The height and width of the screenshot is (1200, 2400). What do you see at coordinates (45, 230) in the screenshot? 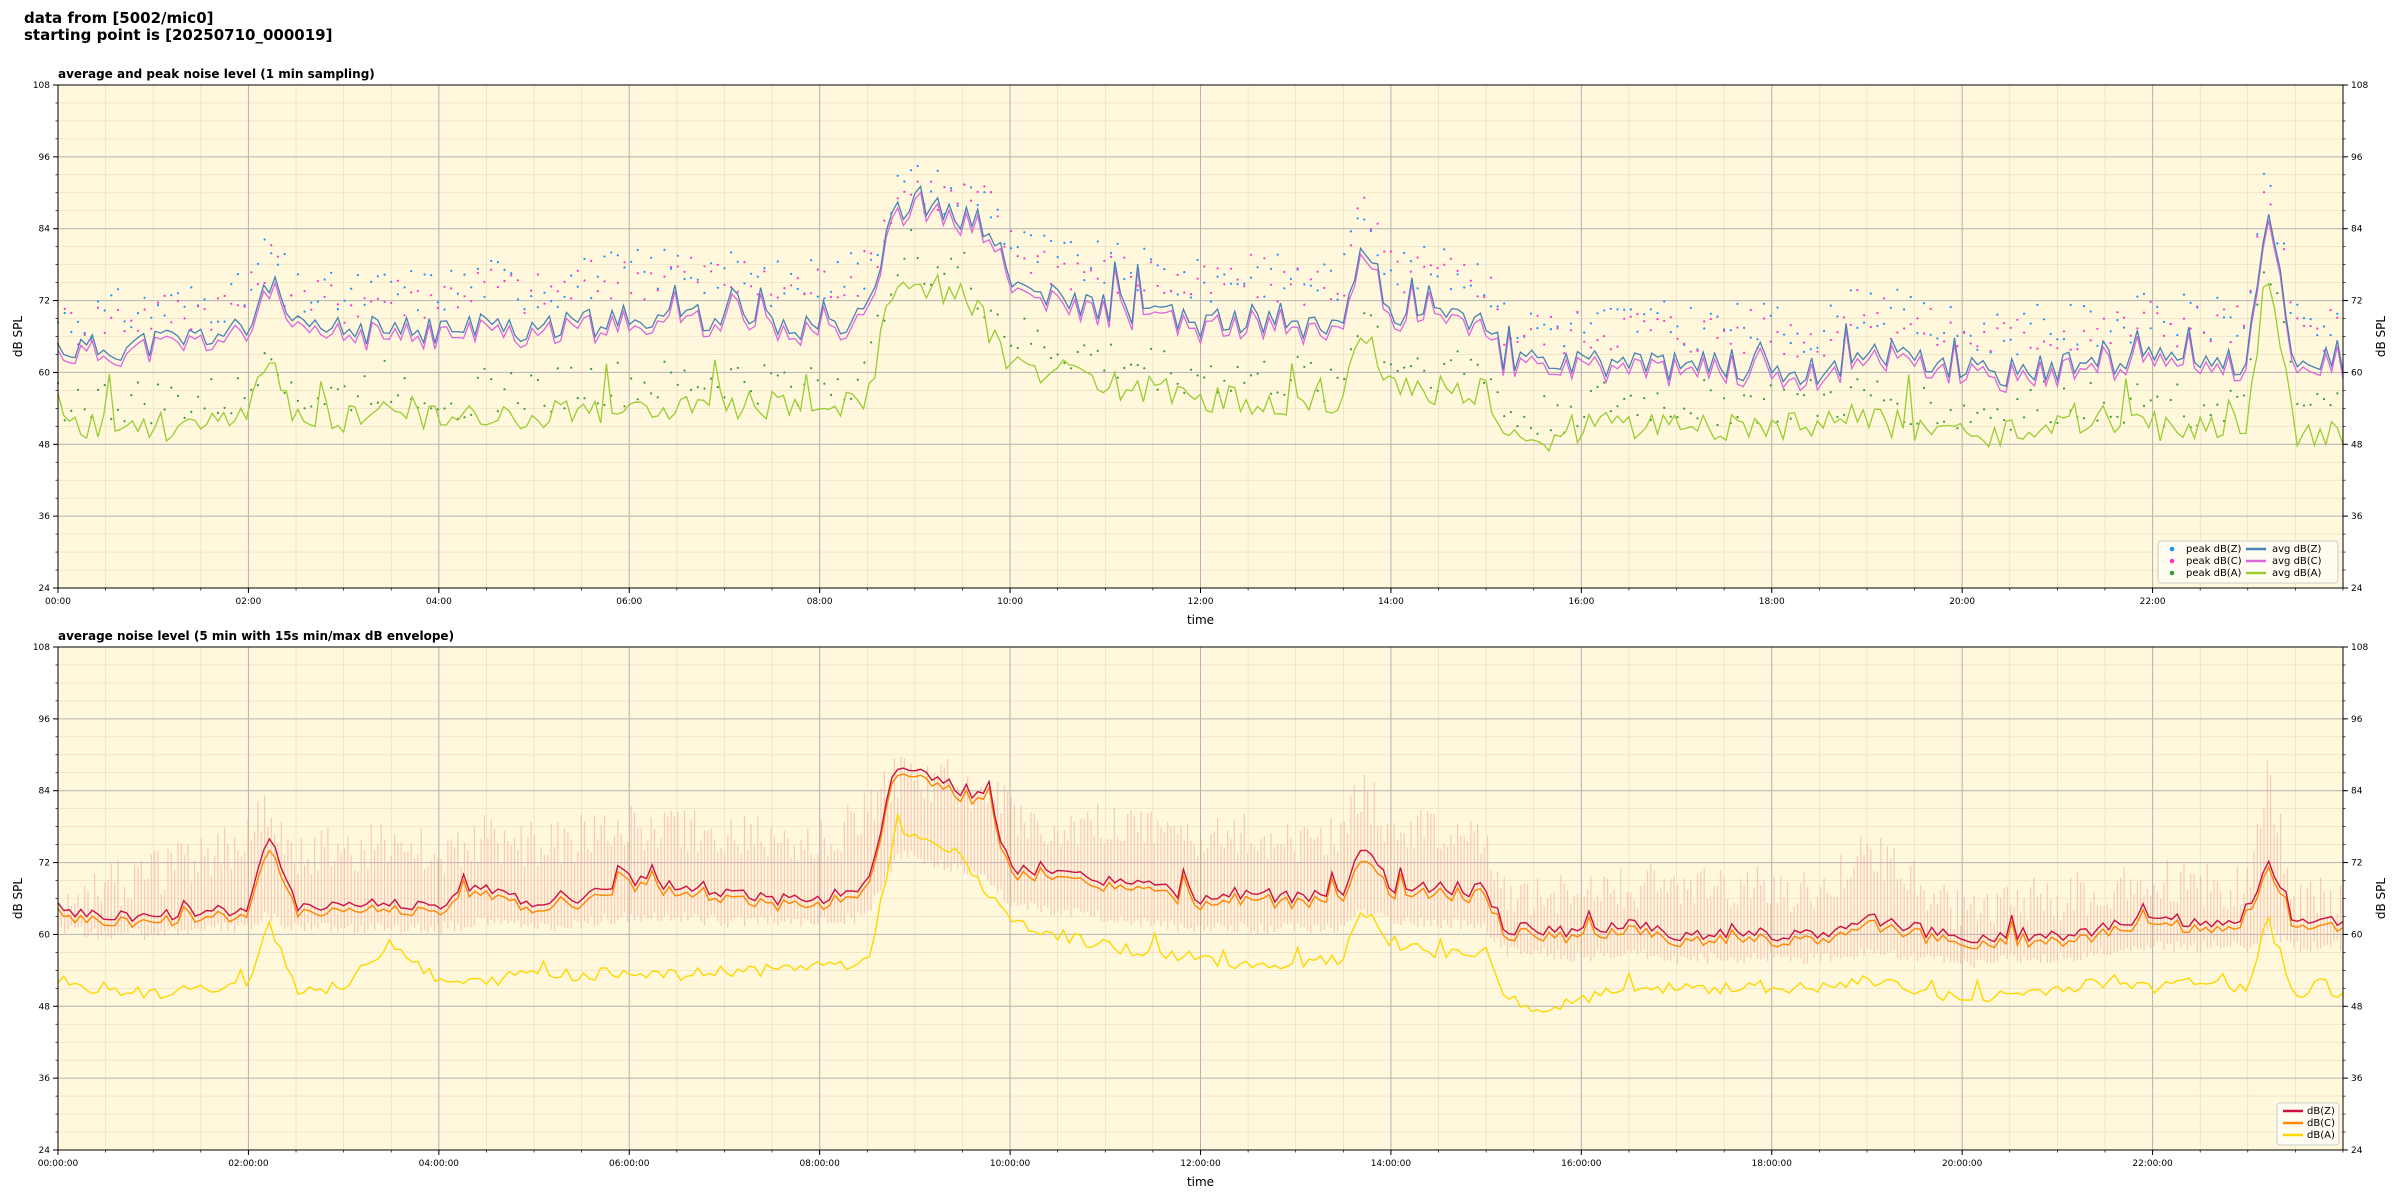
I see `y-tick-label: 84` at bounding box center [45, 230].